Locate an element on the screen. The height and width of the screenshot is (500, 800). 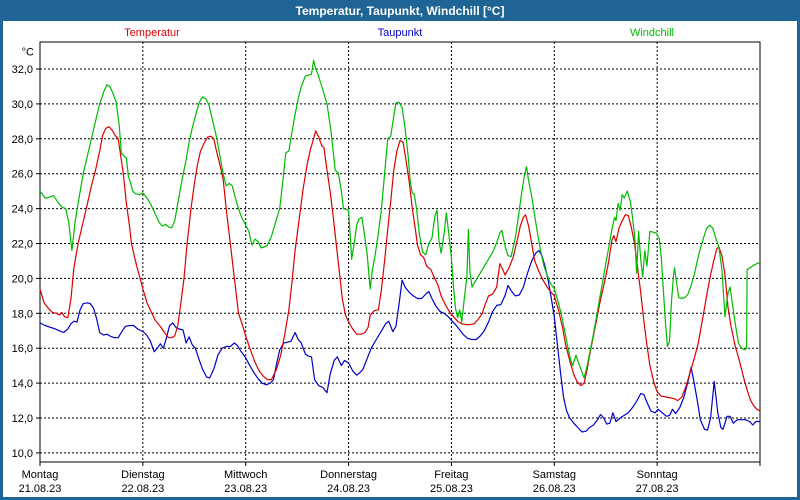
y-tick-label: 16,0 is located at coordinates (22, 349).